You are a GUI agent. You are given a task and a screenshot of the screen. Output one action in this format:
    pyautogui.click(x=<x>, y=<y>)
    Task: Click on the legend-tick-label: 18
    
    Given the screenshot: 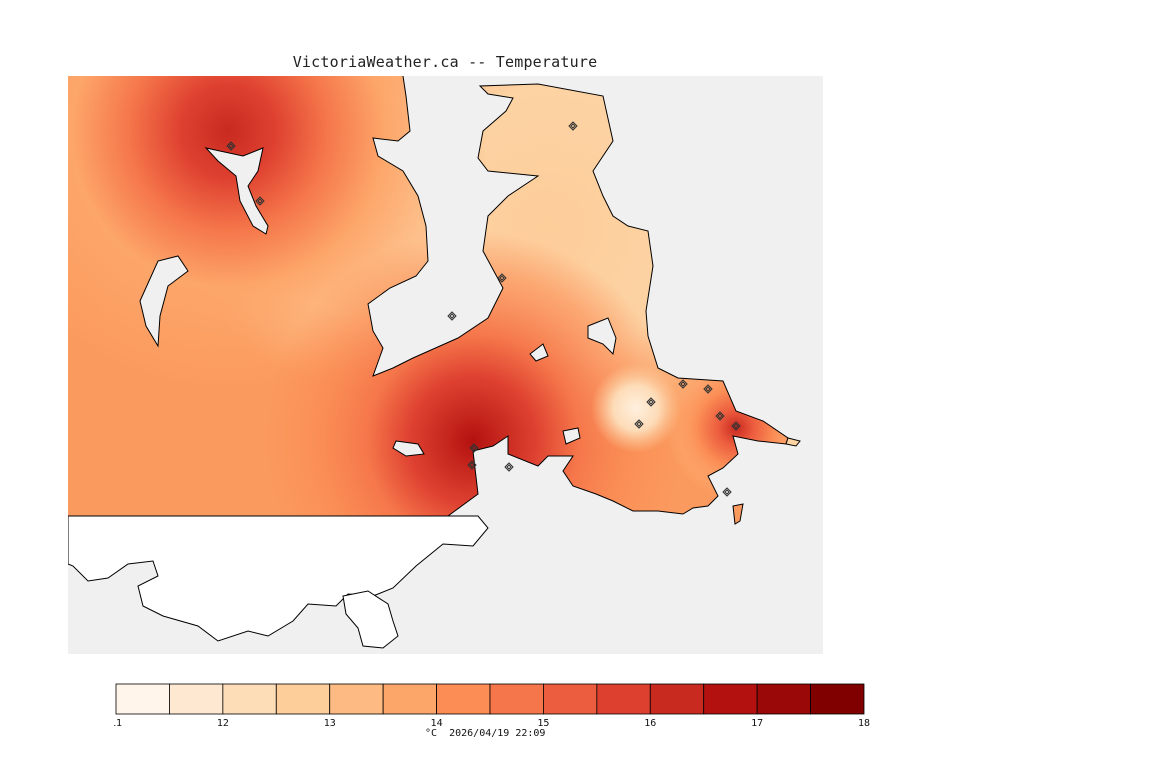 What is the action you would take?
    pyautogui.click(x=864, y=723)
    